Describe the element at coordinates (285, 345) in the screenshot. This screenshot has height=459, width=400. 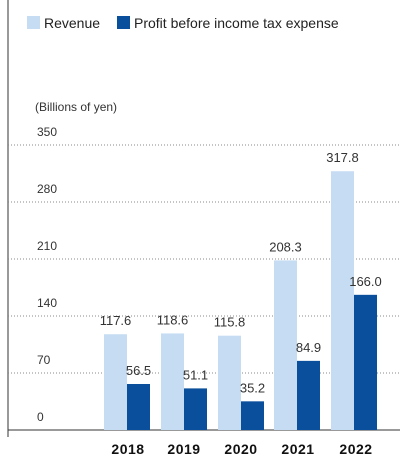
I see `bar-revenue-2021` at that location.